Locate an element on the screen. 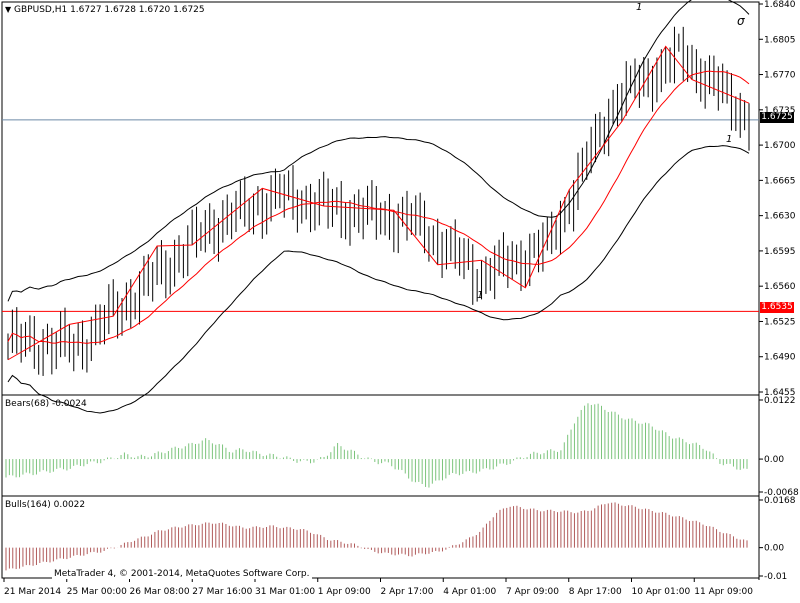  bulls-axis-label: -0.01 is located at coordinates (775, 577).